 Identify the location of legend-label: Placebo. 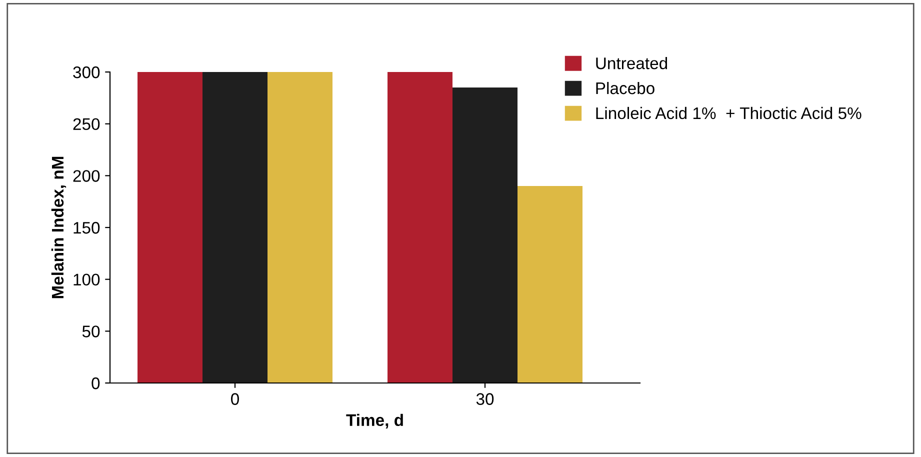
(625, 88).